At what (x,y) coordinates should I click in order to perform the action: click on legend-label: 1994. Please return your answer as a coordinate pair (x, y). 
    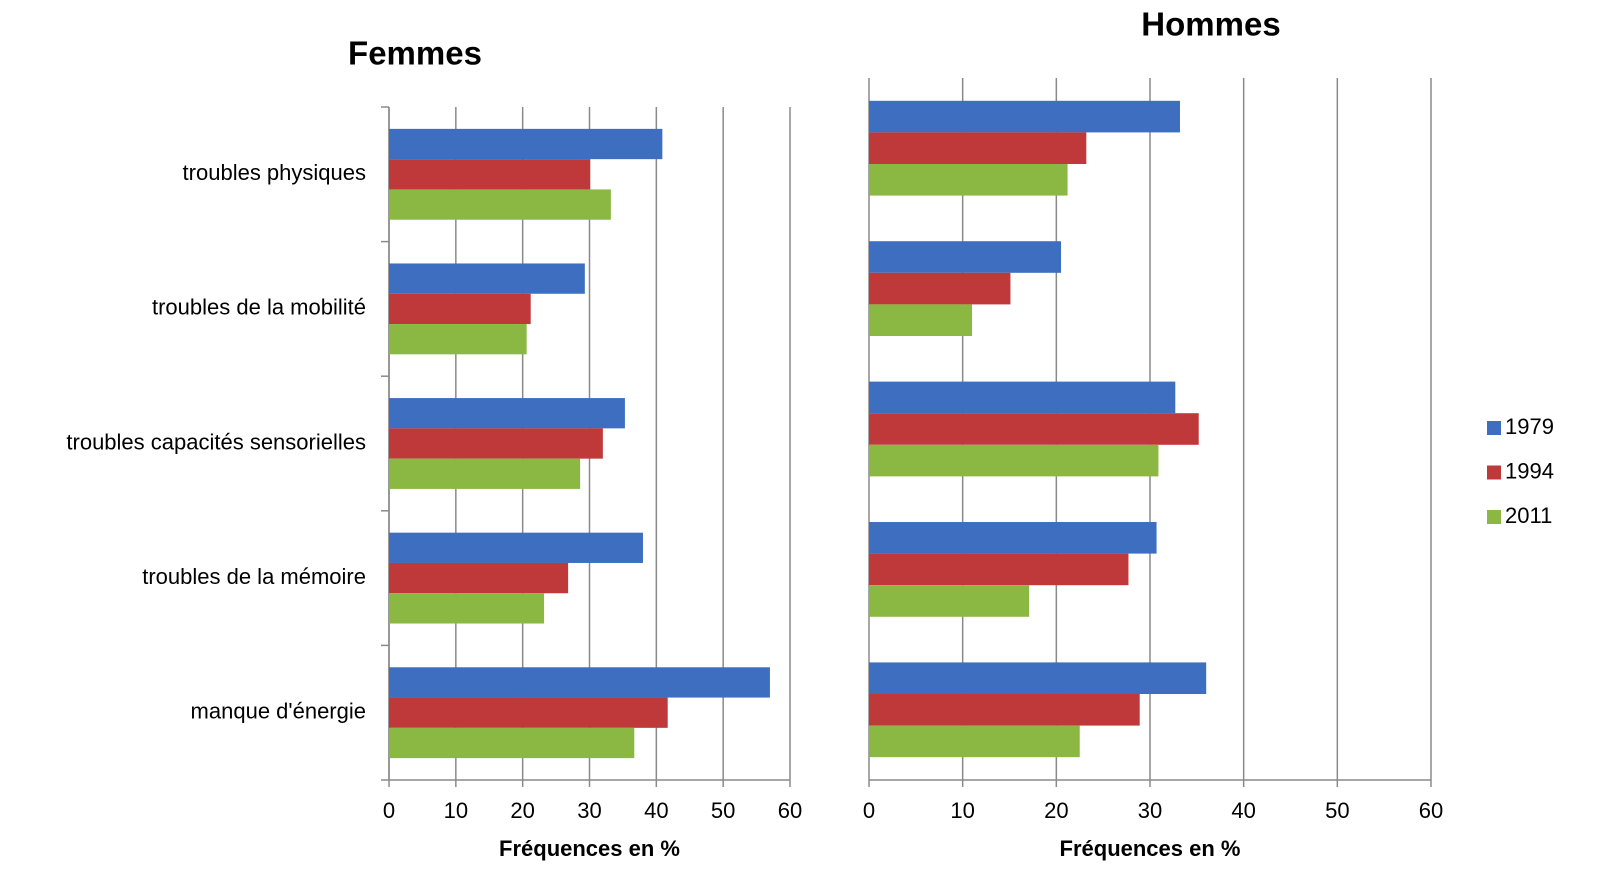
    Looking at the image, I should click on (1529, 470).